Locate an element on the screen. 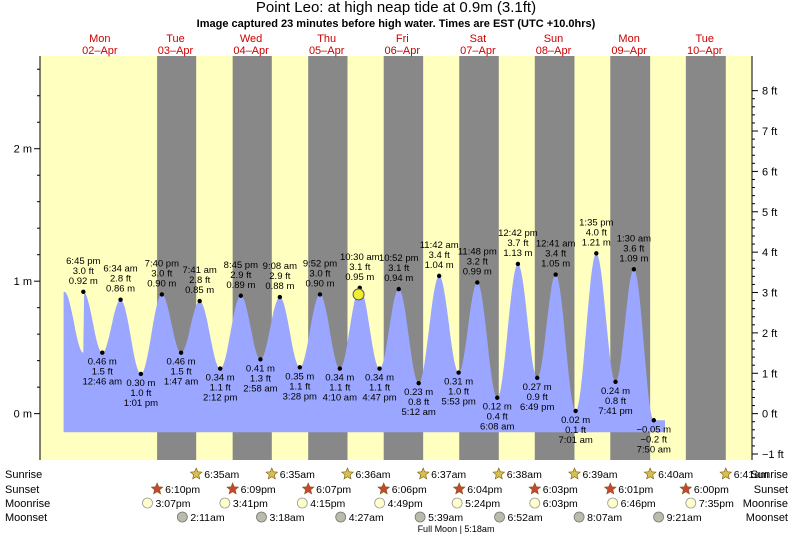  high-tide-label: 2.9 ft is located at coordinates (279, 276).